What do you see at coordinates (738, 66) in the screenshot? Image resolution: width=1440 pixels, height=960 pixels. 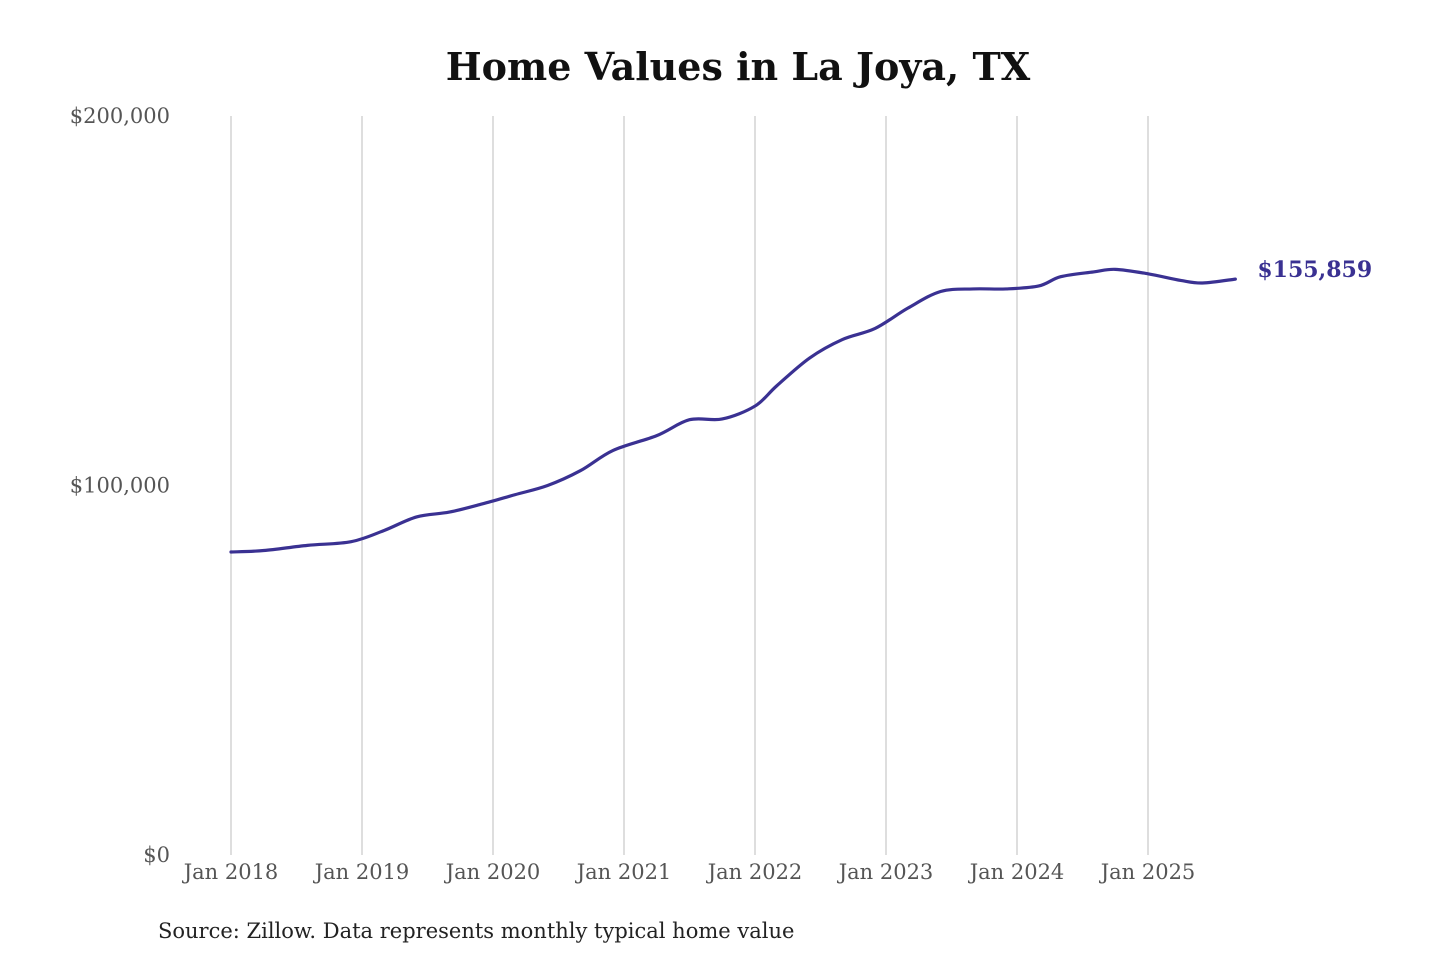 I see `chart-title: Home Values in La Joya, TX` at bounding box center [738, 66].